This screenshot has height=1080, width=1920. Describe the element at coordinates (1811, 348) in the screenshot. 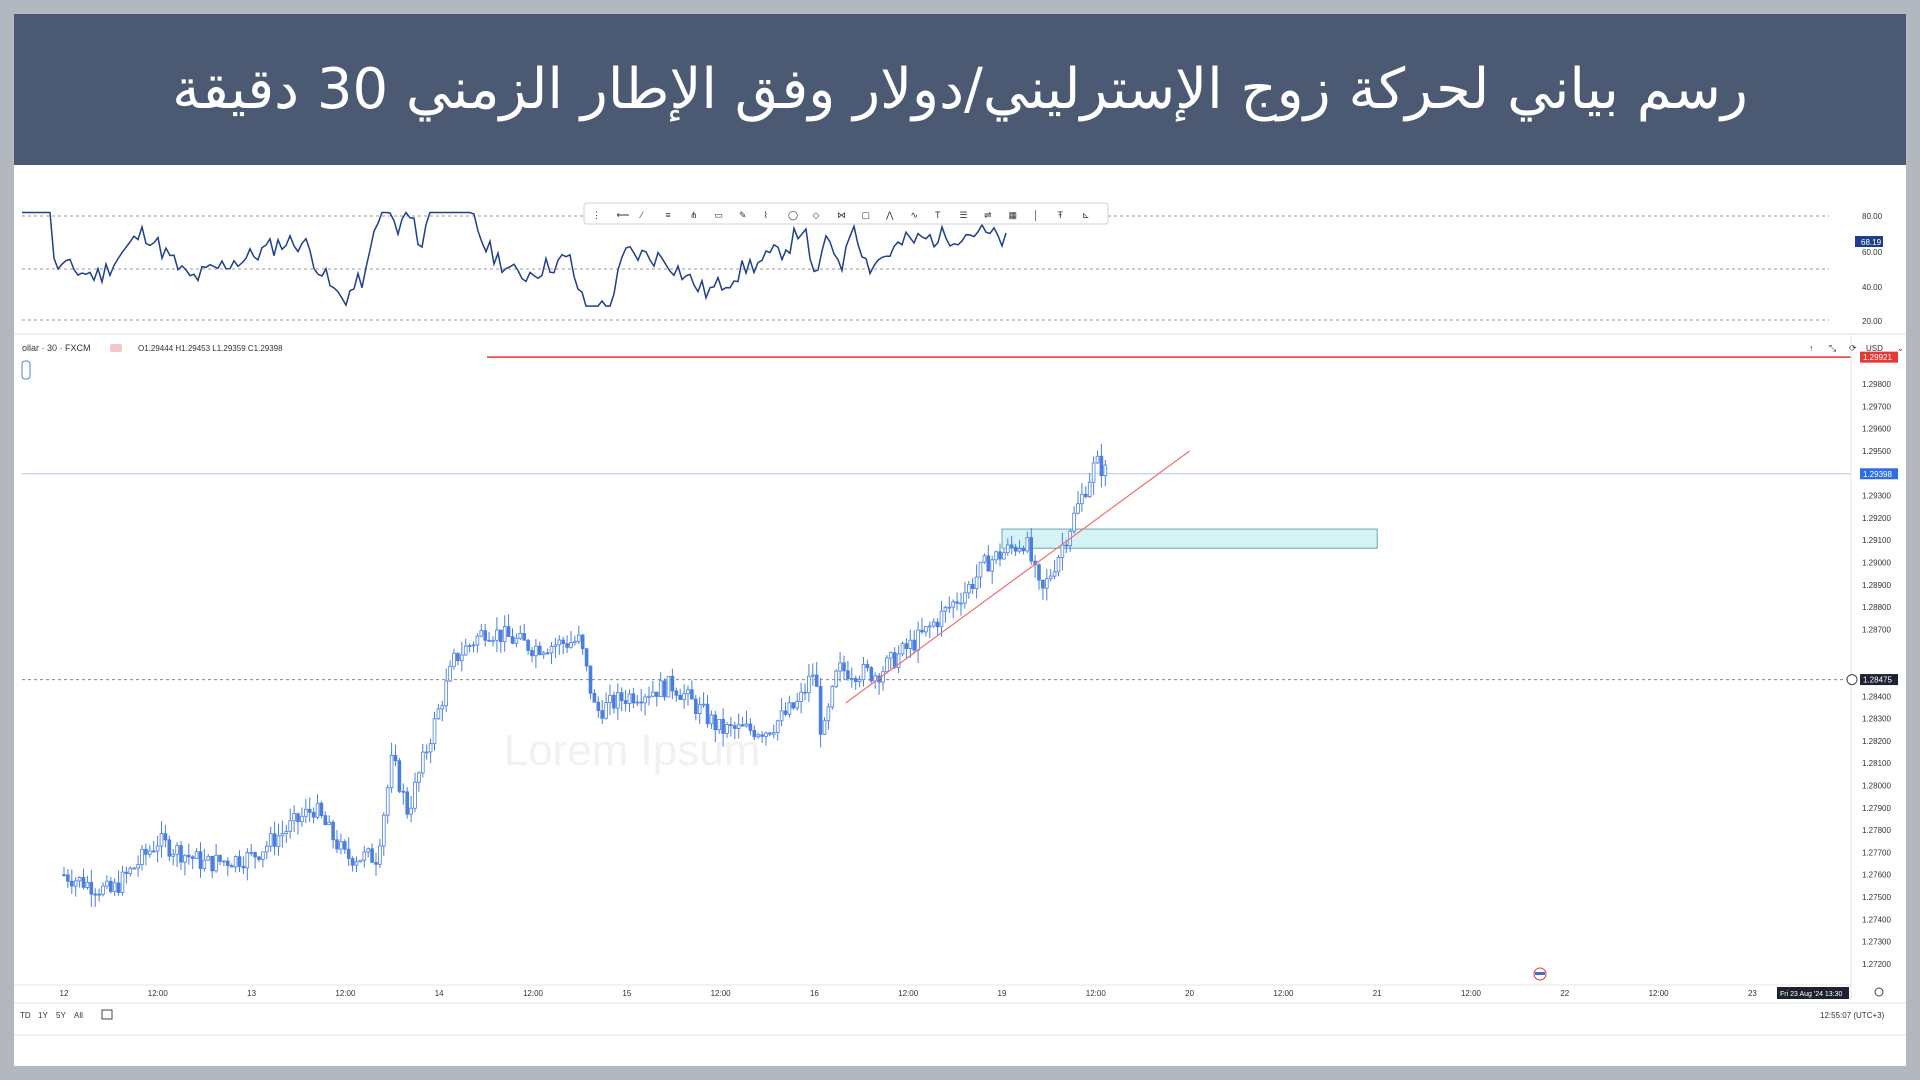

I see `arrow-up-icon: ↑` at that location.